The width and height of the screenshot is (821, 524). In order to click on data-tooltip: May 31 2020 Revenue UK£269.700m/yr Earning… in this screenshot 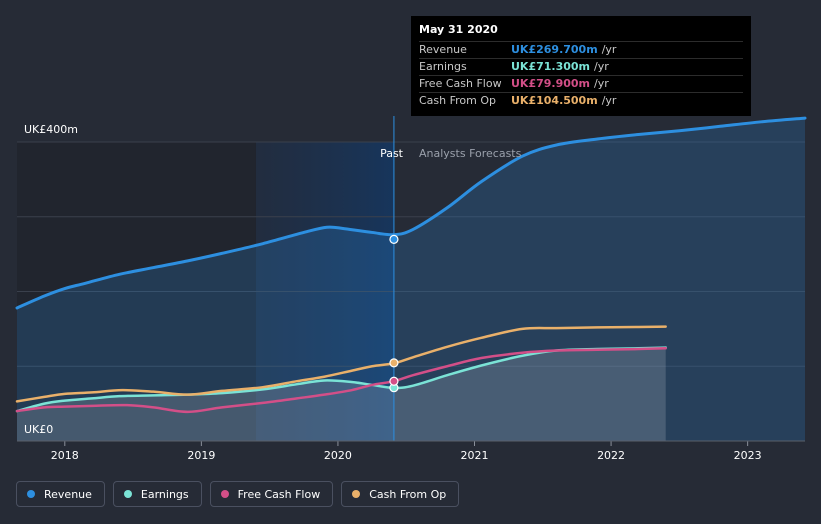, I will do `click(581, 66)`.